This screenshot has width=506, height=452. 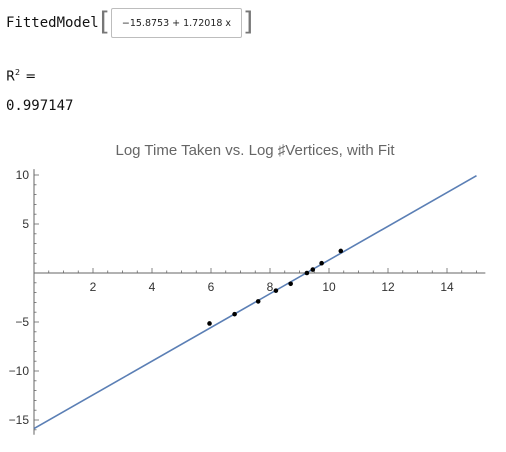 What do you see at coordinates (40, 106) in the screenshot?
I see `r-squared-value: 0.997147` at bounding box center [40, 106].